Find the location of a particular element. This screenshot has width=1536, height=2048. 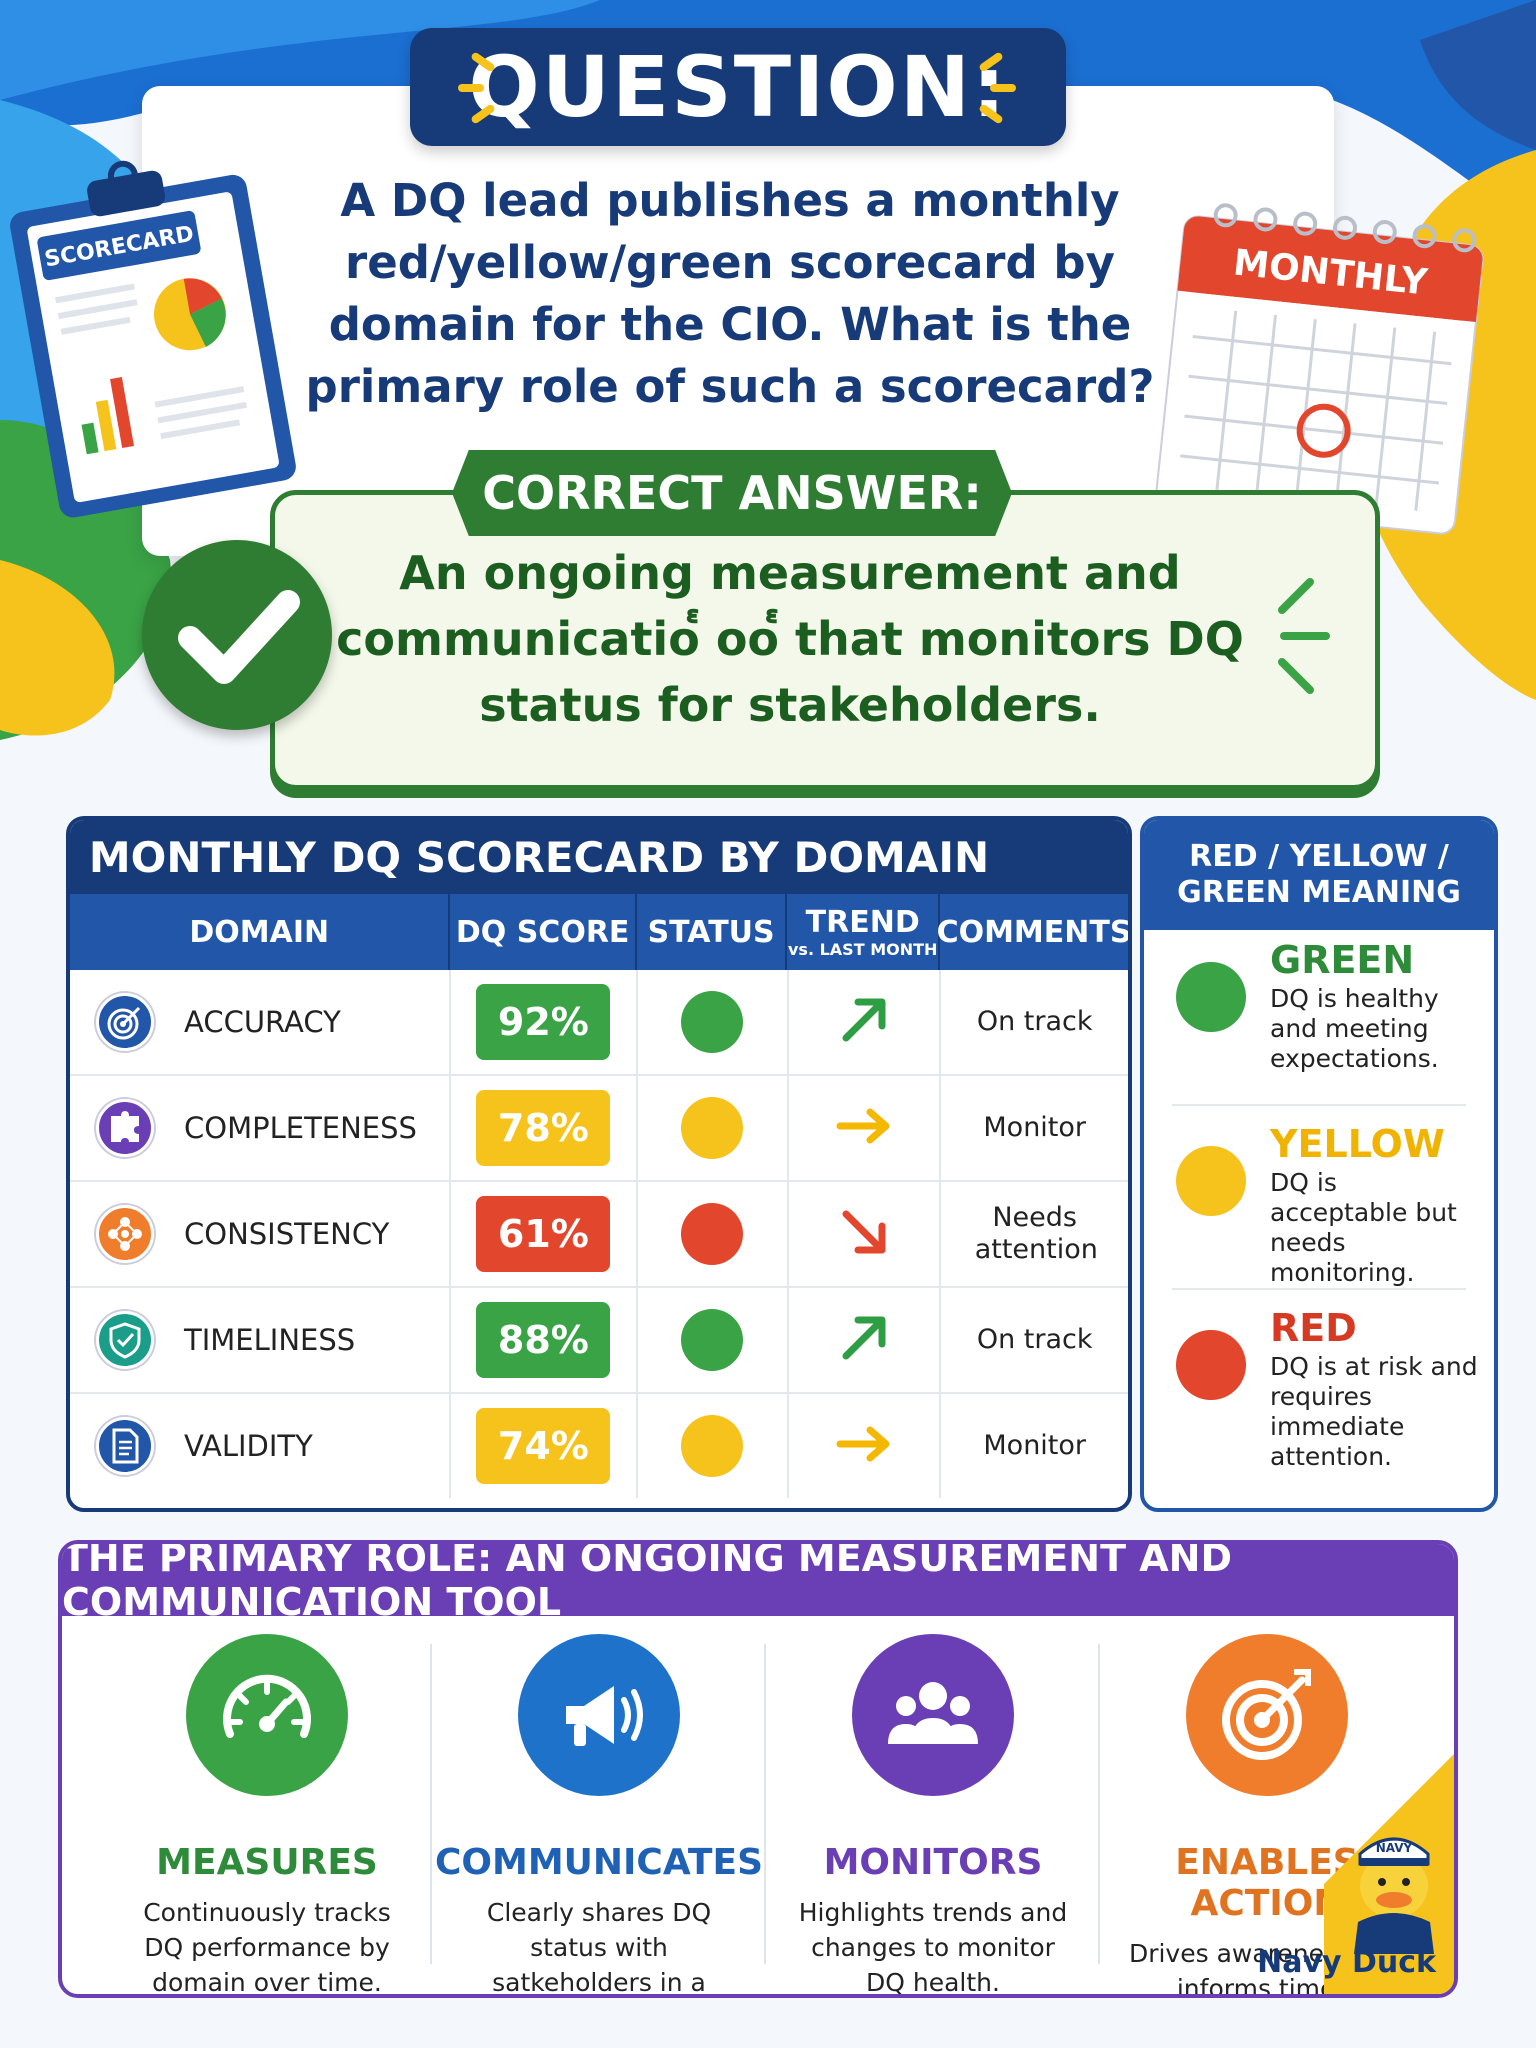

domain-cell: ACCURACY is located at coordinates (261, 1022).